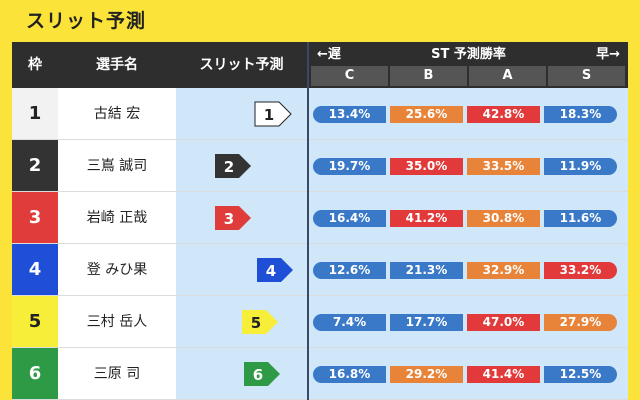  Describe the element at coordinates (117, 322) in the screenshot. I see `racer-name: 三村 岳人` at that location.